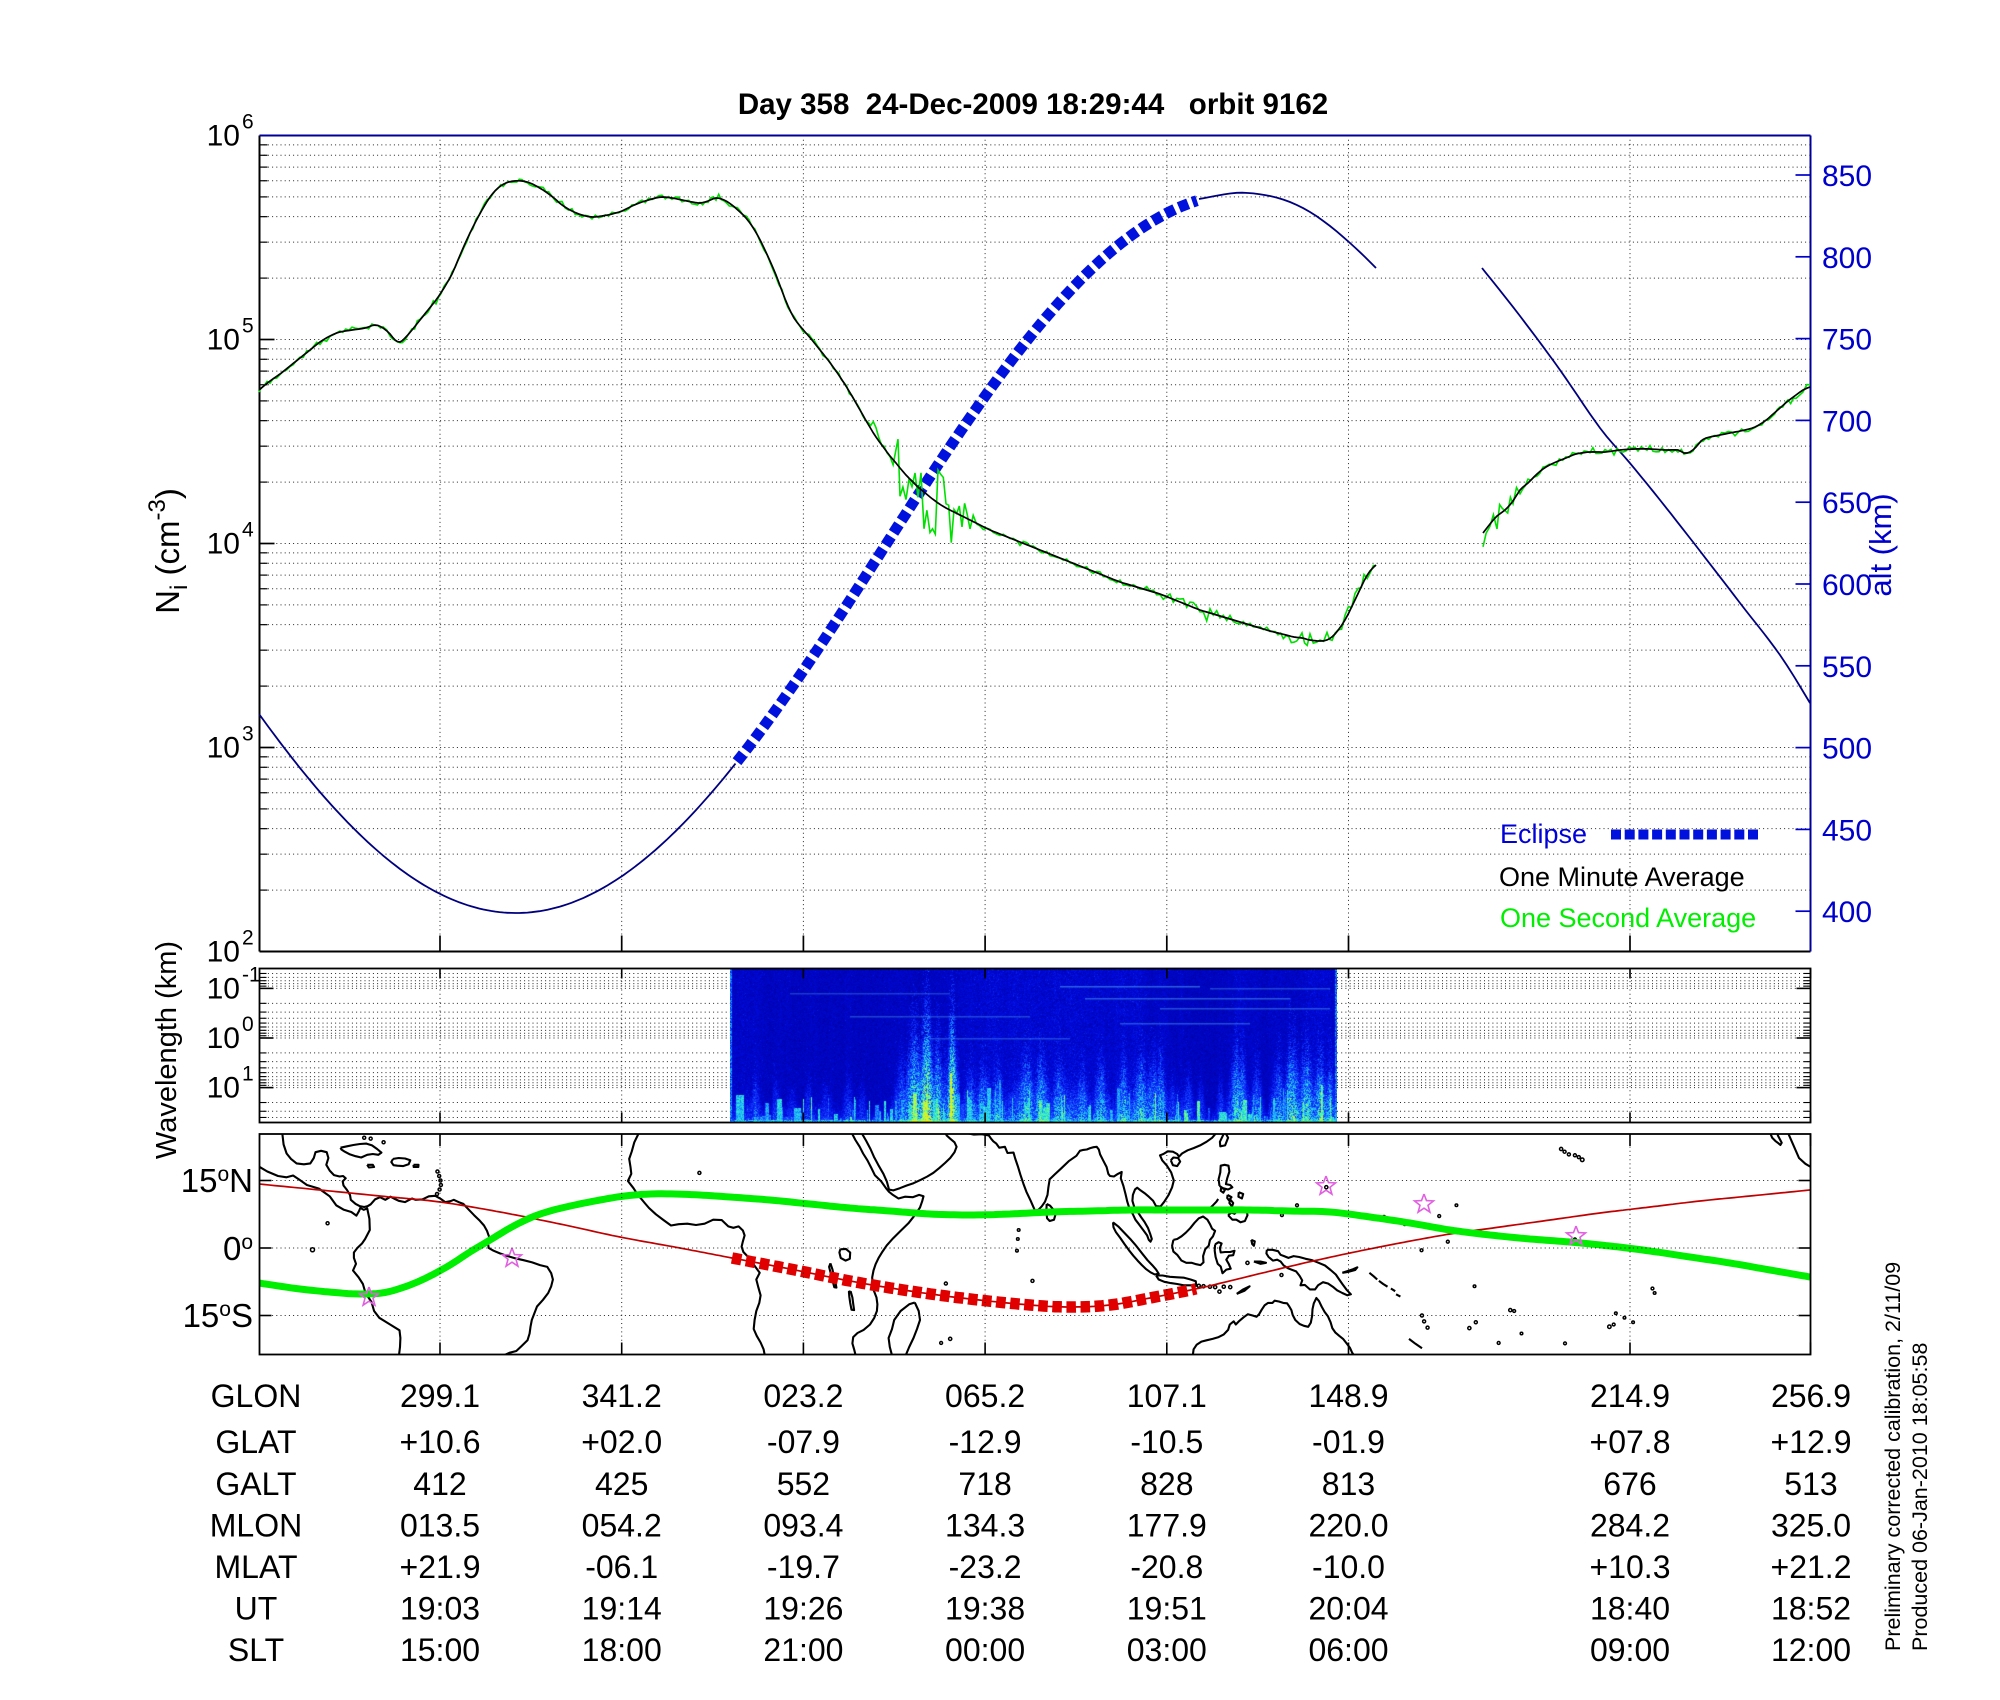 This screenshot has height=1700, width=2000. What do you see at coordinates (803, 1396) in the screenshot?
I see `svg-text: 023.2` at bounding box center [803, 1396].